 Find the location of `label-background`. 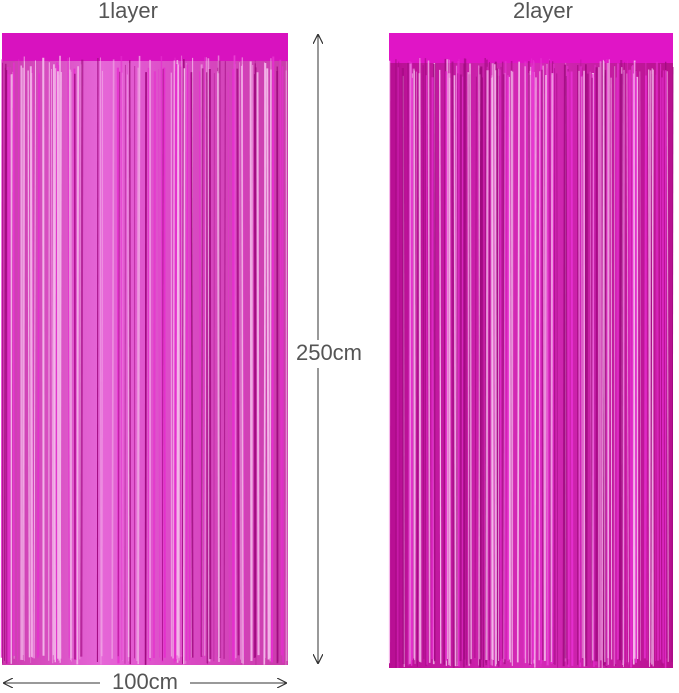

label-background is located at coordinates (329, 354).